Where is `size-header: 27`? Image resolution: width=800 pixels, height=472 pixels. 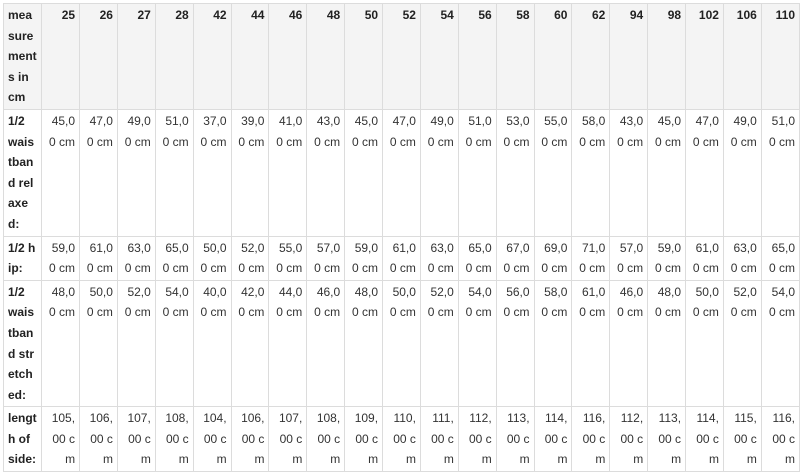 size-header: 27 is located at coordinates (136, 56).